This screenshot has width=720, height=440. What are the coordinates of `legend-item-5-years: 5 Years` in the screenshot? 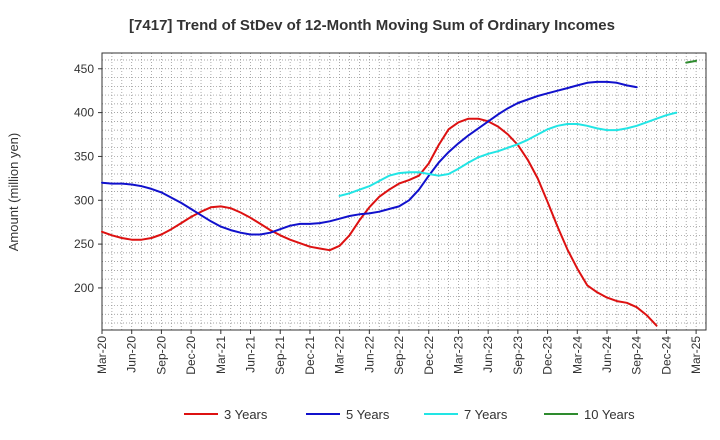 It's located at (348, 414).